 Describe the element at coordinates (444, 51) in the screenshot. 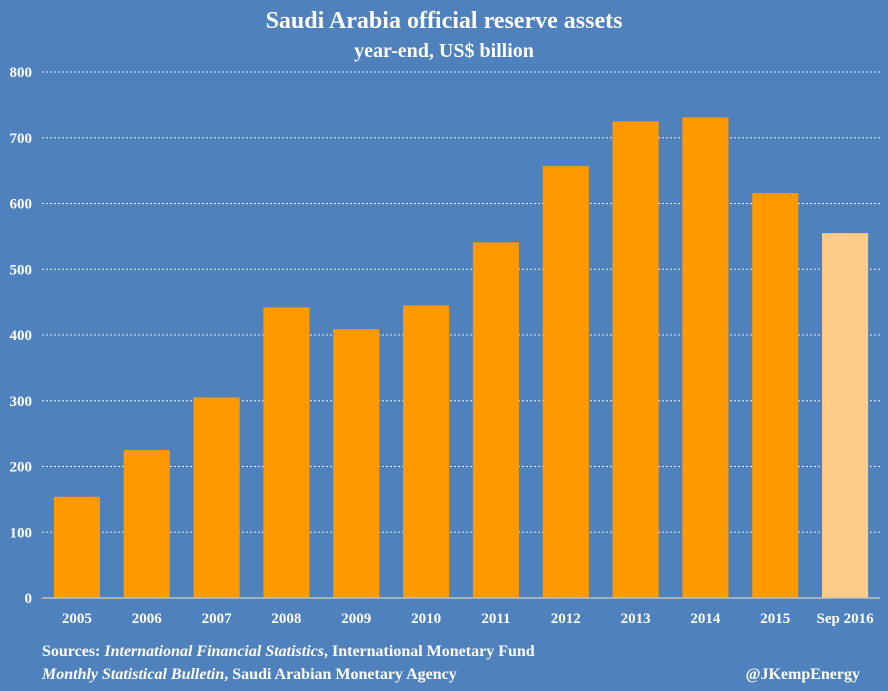

I see `chart-subtitle: year-end, US$ billion` at that location.